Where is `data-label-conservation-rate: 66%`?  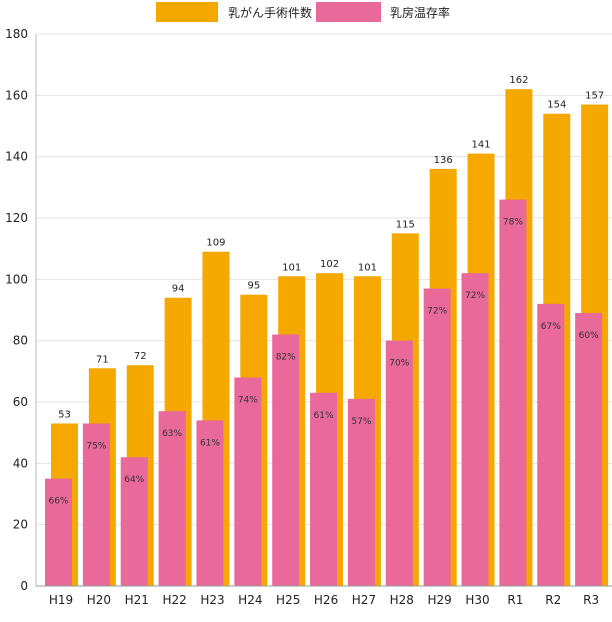
data-label-conservation-rate: 66% is located at coordinates (58, 502).